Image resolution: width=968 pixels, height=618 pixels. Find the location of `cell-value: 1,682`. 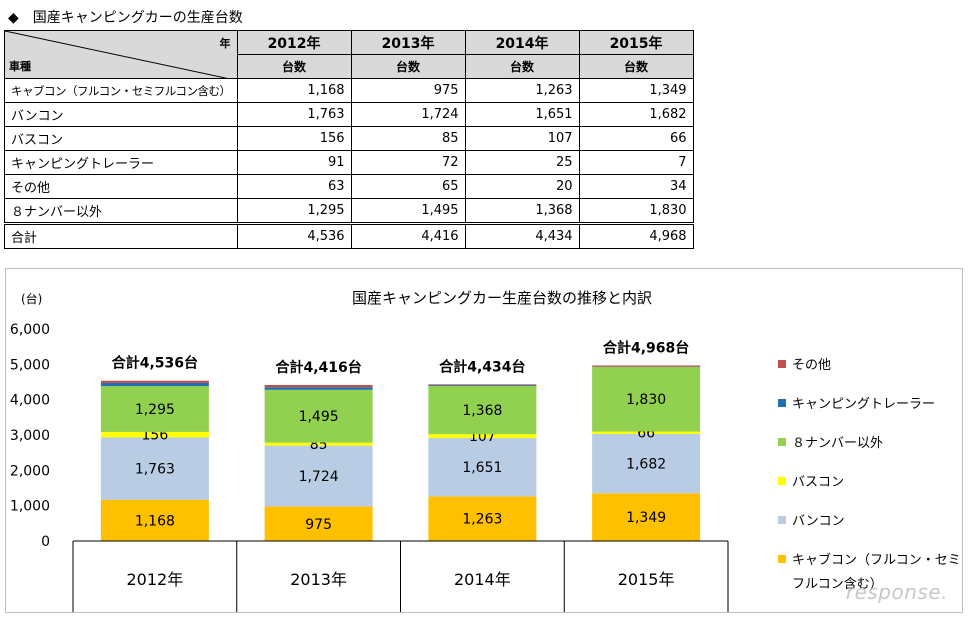

cell-value: 1,682 is located at coordinates (636, 114).